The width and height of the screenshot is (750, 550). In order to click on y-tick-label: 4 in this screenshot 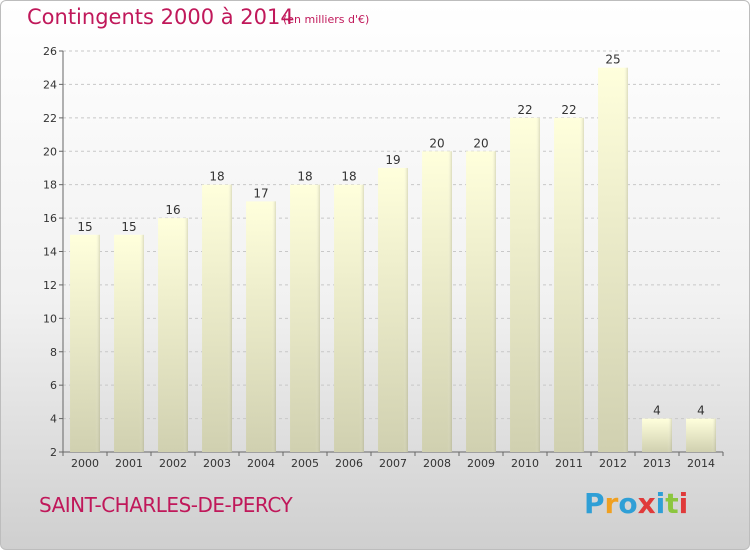, I will do `click(53, 419)`.